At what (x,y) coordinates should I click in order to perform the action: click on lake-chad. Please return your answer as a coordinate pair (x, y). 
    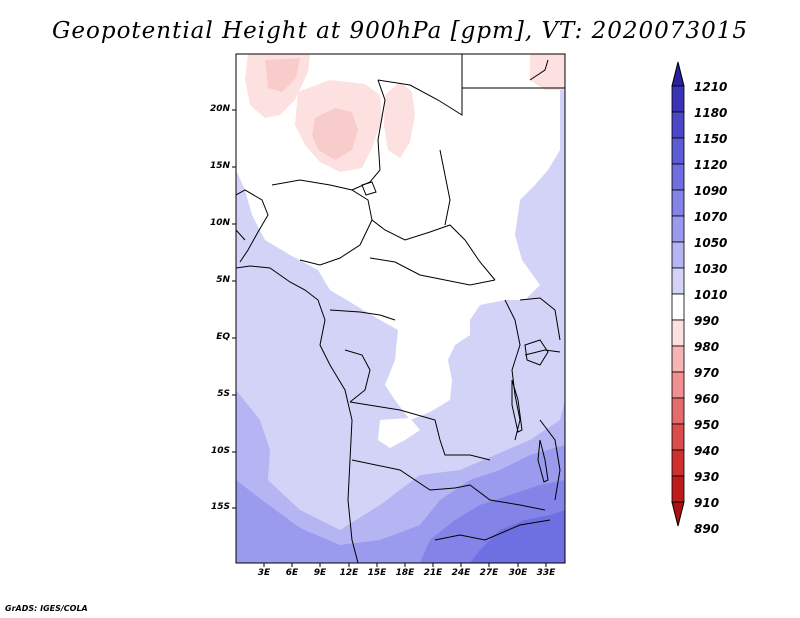
    Looking at the image, I should click on (369, 188).